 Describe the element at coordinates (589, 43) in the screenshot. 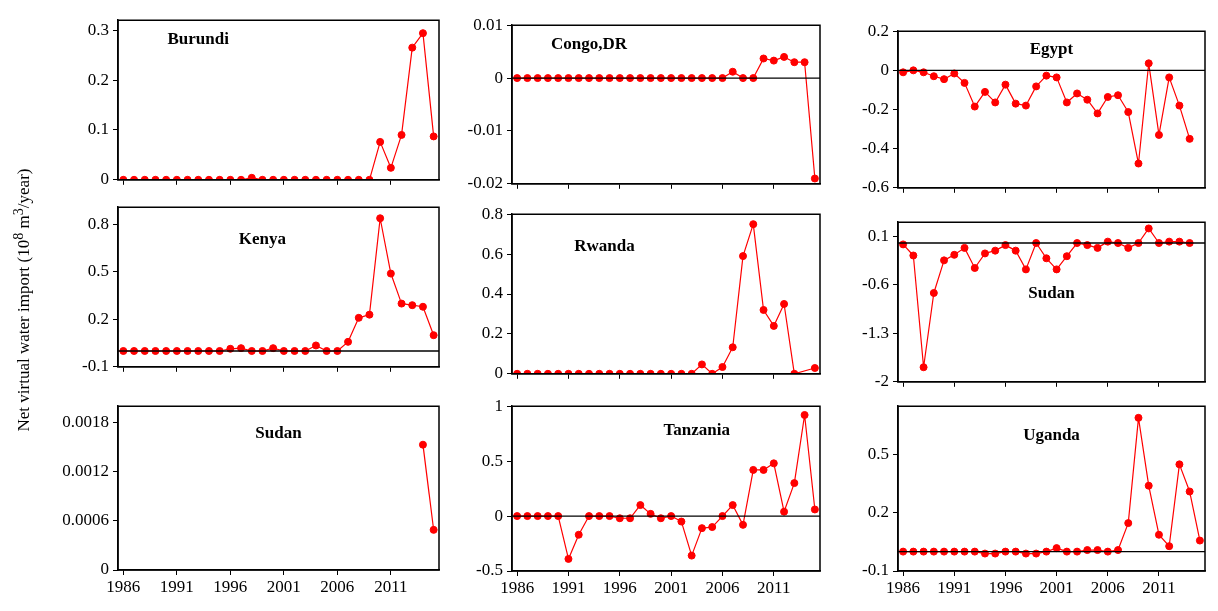

I see `text: Congo,DR` at that location.